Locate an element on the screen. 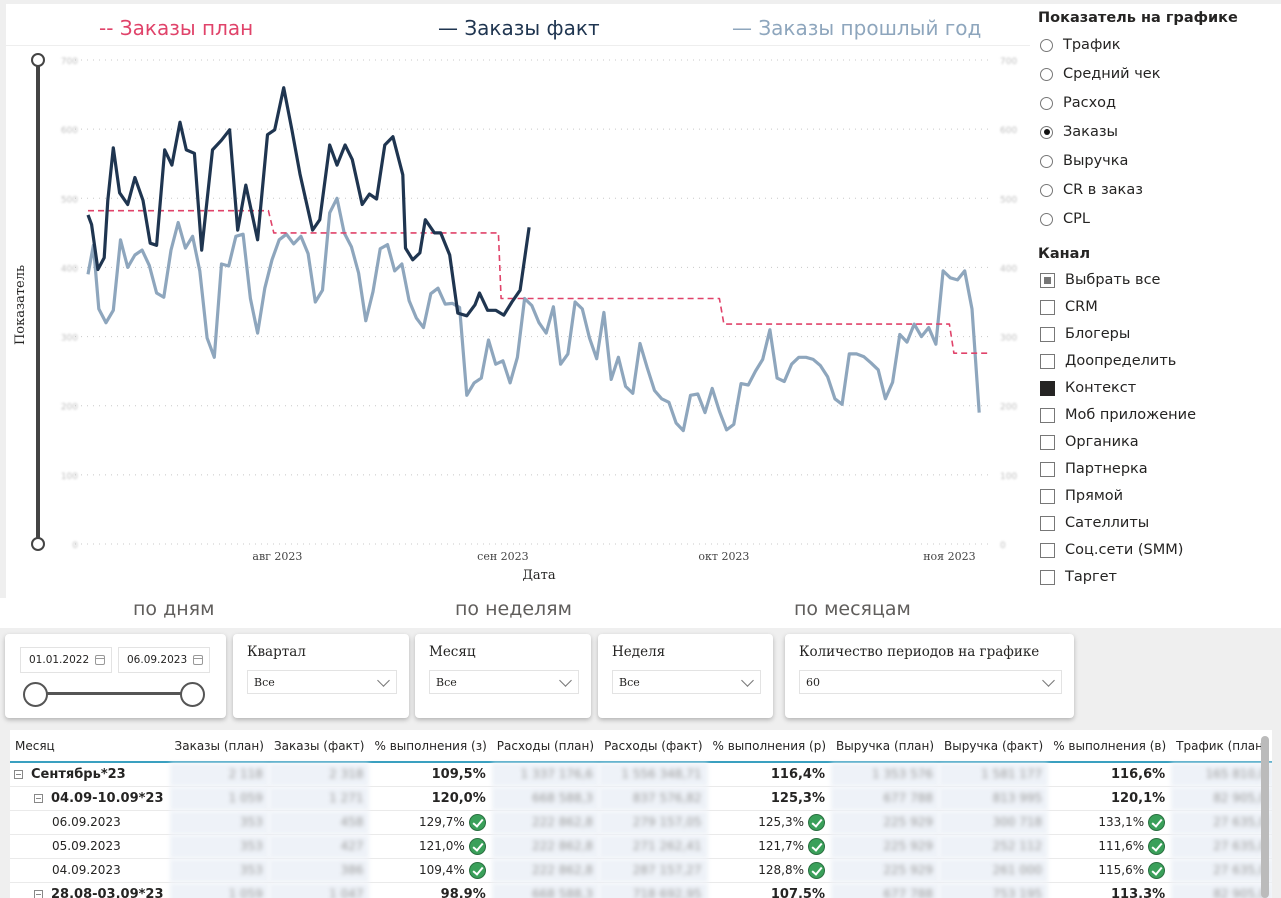  tab-by-months: по месяцам is located at coordinates (852, 609).